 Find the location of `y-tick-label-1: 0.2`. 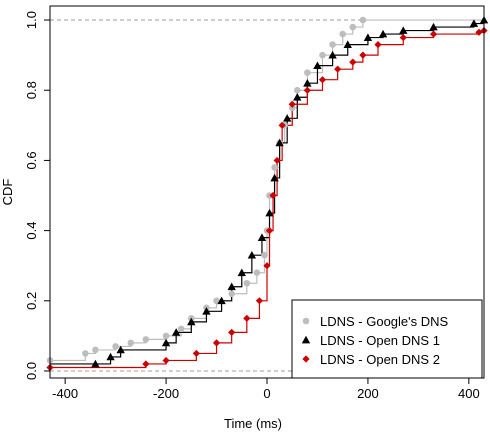

y-tick-label-1: 0.2 is located at coordinates (31, 301).